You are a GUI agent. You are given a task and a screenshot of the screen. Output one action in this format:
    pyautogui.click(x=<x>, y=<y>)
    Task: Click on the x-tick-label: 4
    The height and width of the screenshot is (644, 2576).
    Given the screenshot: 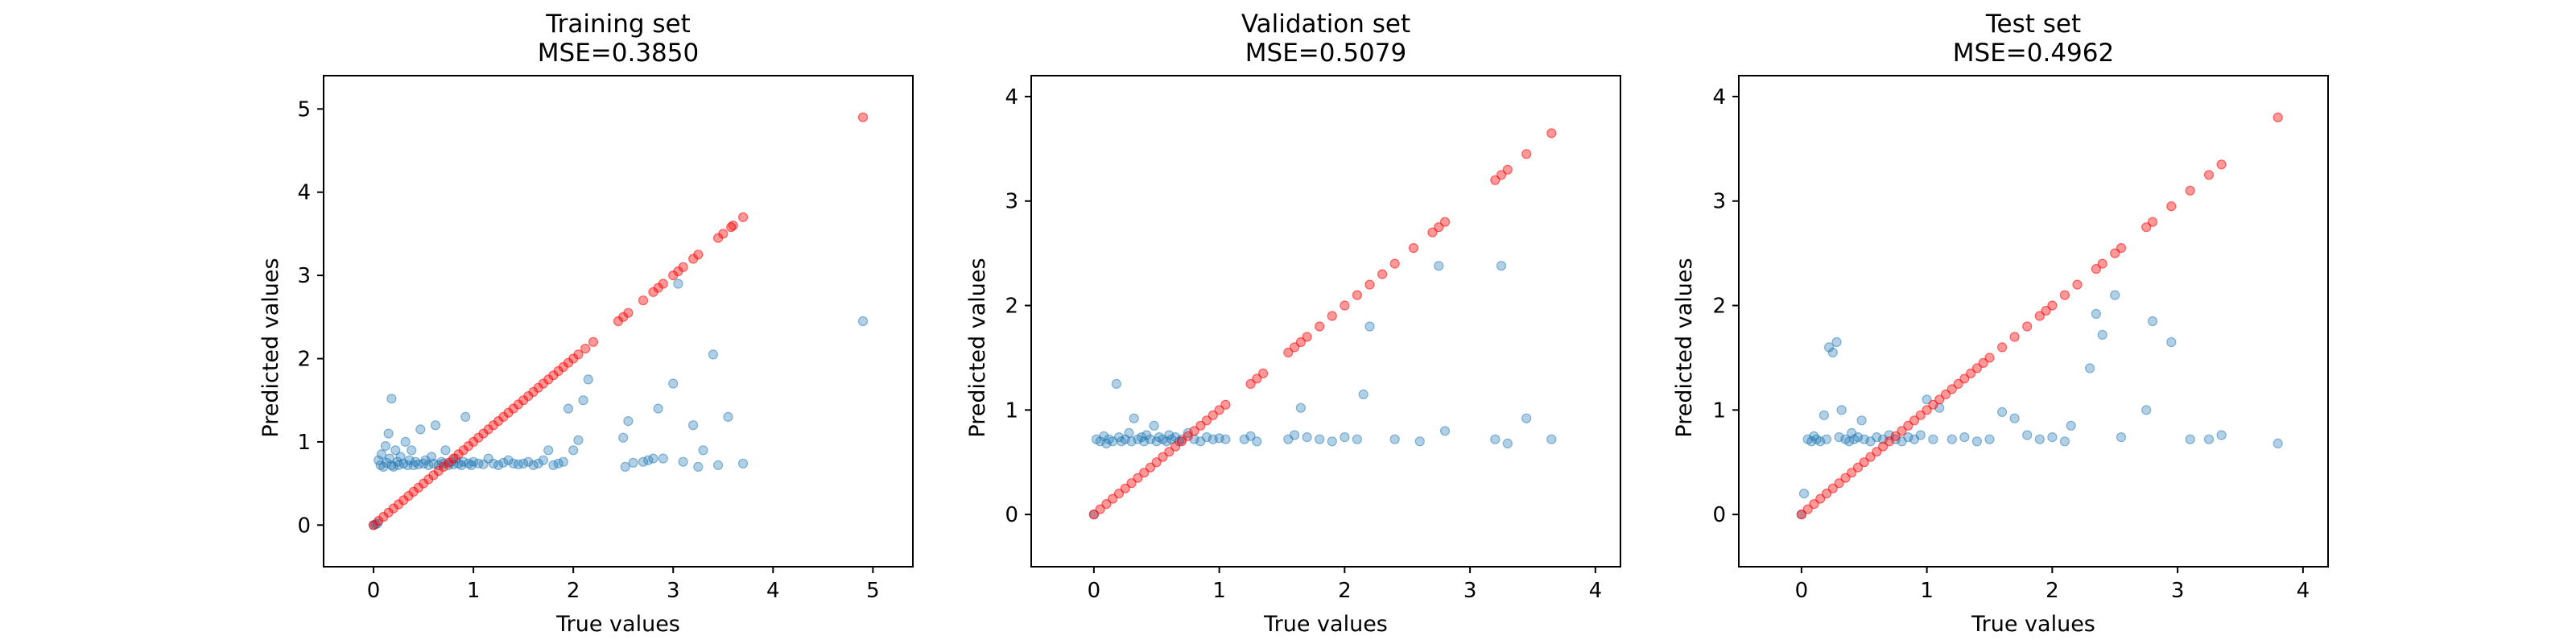 What is the action you would take?
    pyautogui.click(x=773, y=591)
    